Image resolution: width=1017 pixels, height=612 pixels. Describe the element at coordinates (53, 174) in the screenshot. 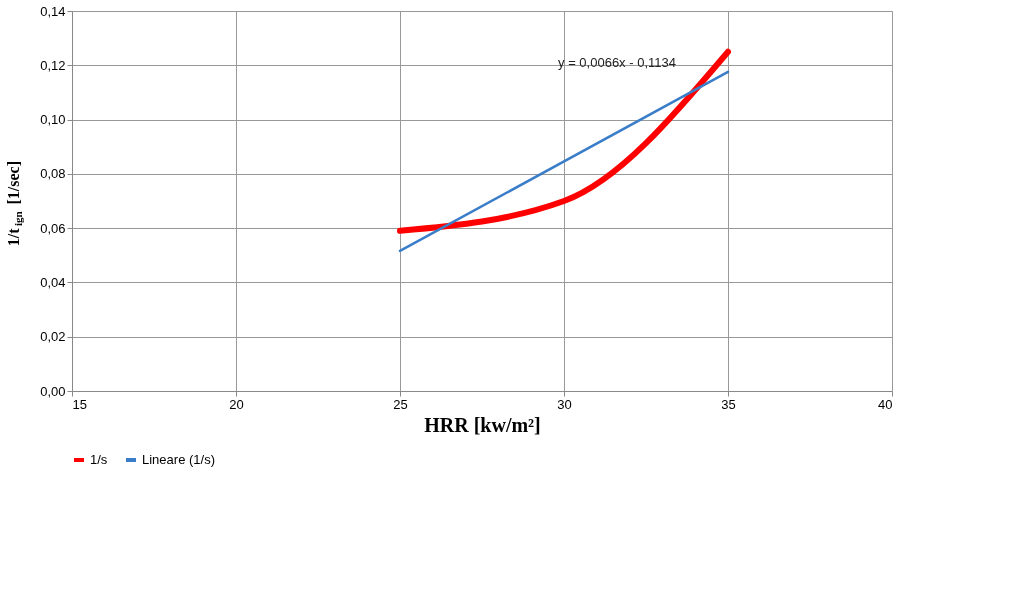

I see `y-tick-label: 0,08` at that location.